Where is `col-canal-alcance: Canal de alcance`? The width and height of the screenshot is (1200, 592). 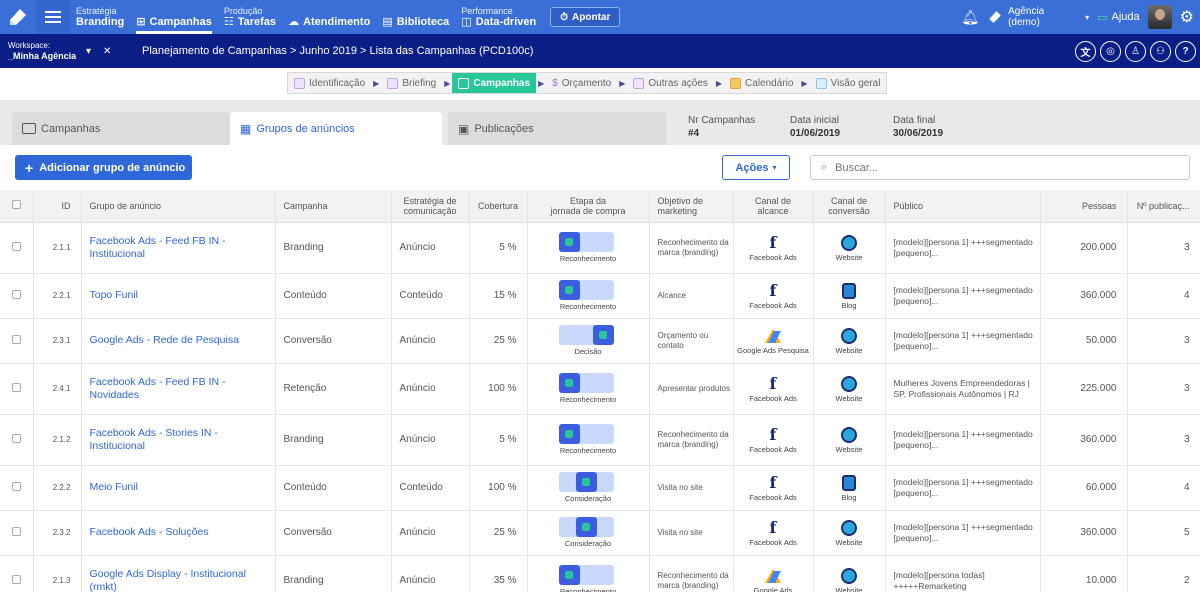
col-canal-alcance: Canal de alcance is located at coordinates (773, 206).